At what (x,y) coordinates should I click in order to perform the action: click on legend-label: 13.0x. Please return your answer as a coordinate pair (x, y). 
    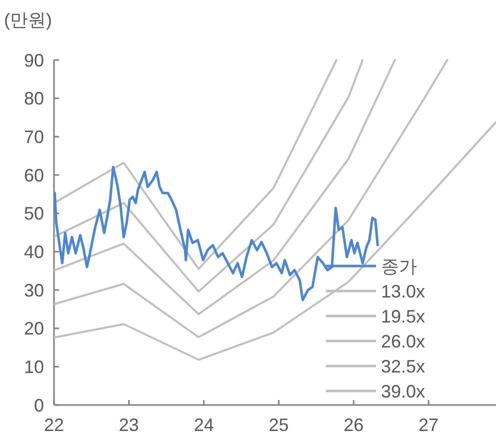
    Looking at the image, I should click on (403, 291).